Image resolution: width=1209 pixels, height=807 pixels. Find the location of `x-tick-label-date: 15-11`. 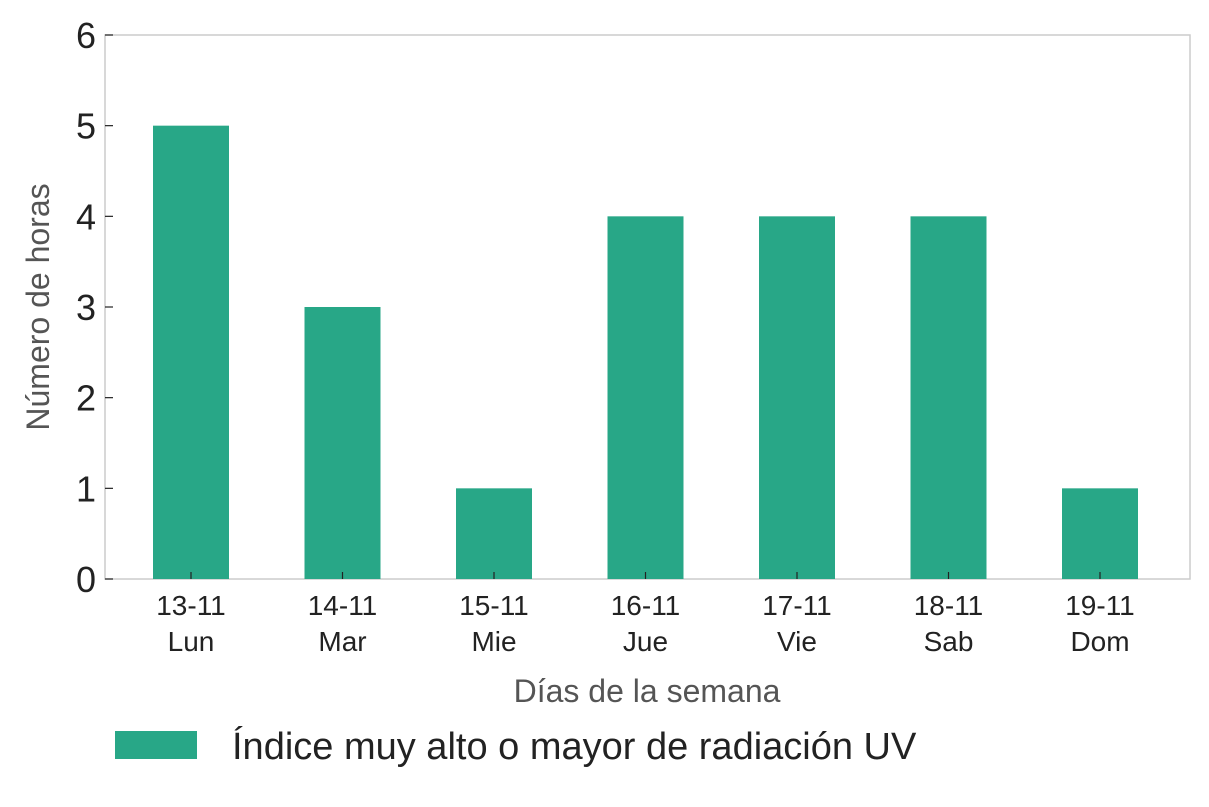

x-tick-label-date: 15-11 is located at coordinates (494, 605).